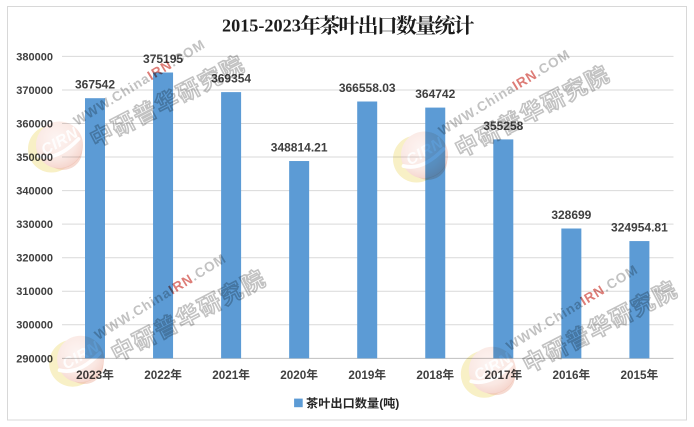  I want to click on svg-text: 300000, so click(34, 326).